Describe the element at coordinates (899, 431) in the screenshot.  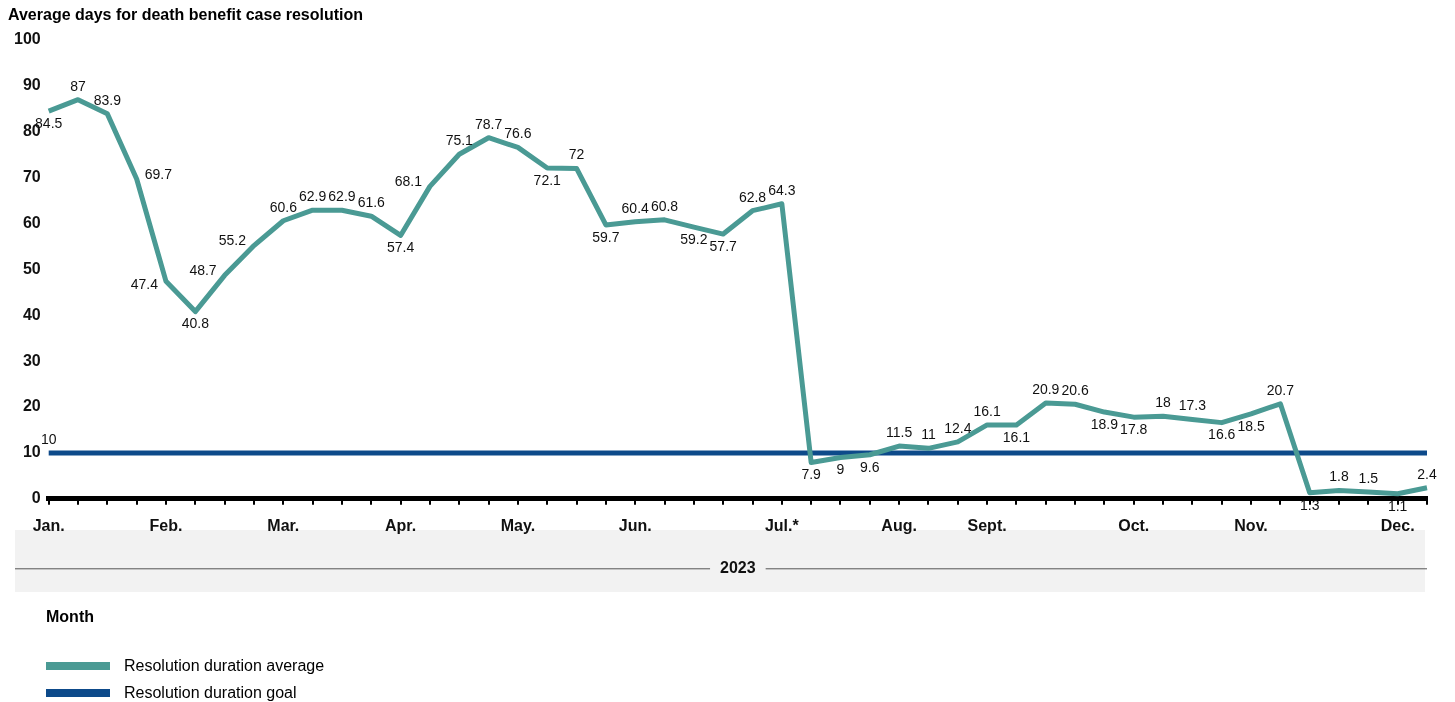
I see `data-label: 11.5` at that location.